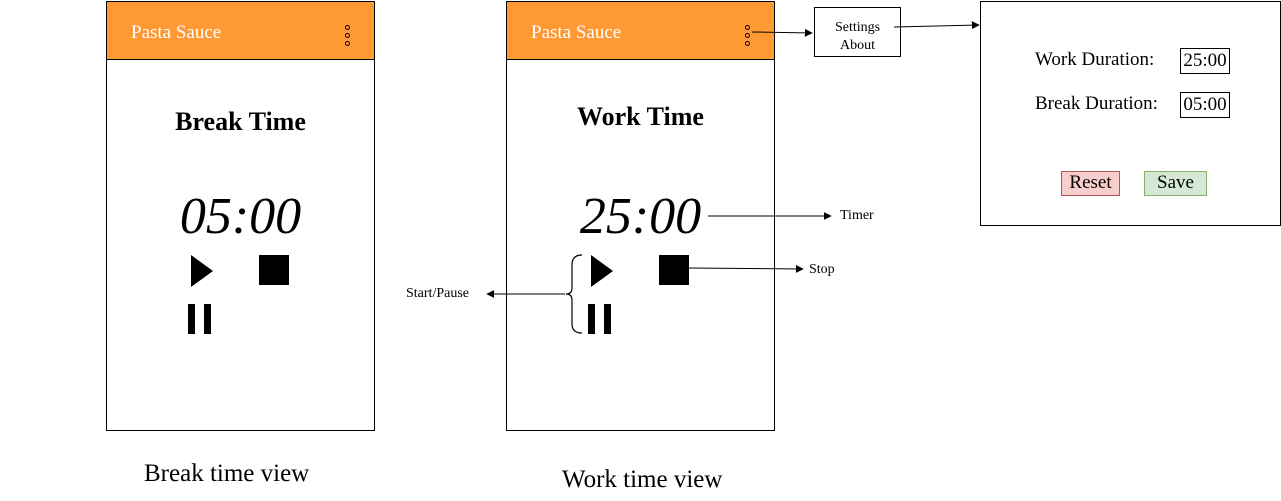  I want to click on break-duration-field: 05:00, so click(1205, 105).